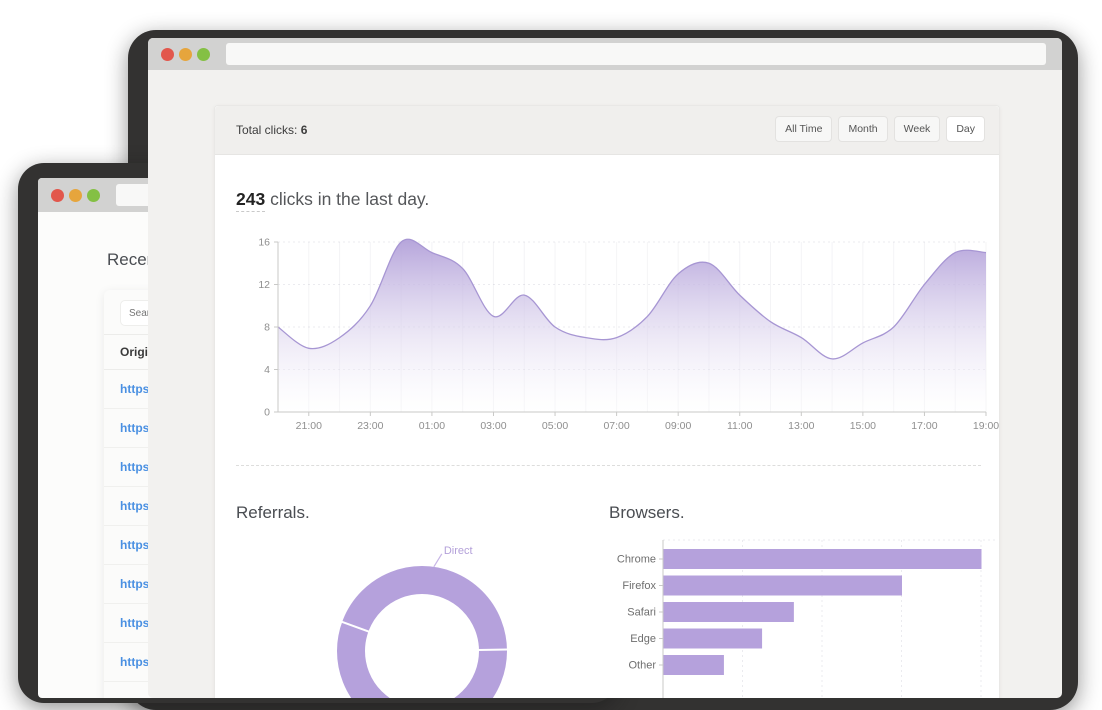 This screenshot has width=1102, height=710. Describe the element at coordinates (678, 426) in the screenshot. I see `svg-text: 09:00` at that location.